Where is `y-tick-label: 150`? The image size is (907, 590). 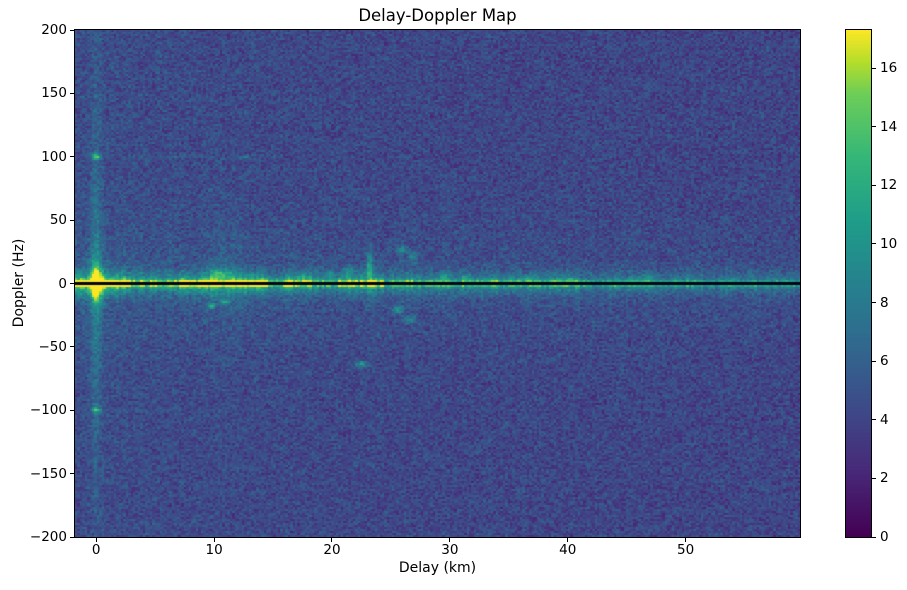 y-tick-label: 150 is located at coordinates (54, 93).